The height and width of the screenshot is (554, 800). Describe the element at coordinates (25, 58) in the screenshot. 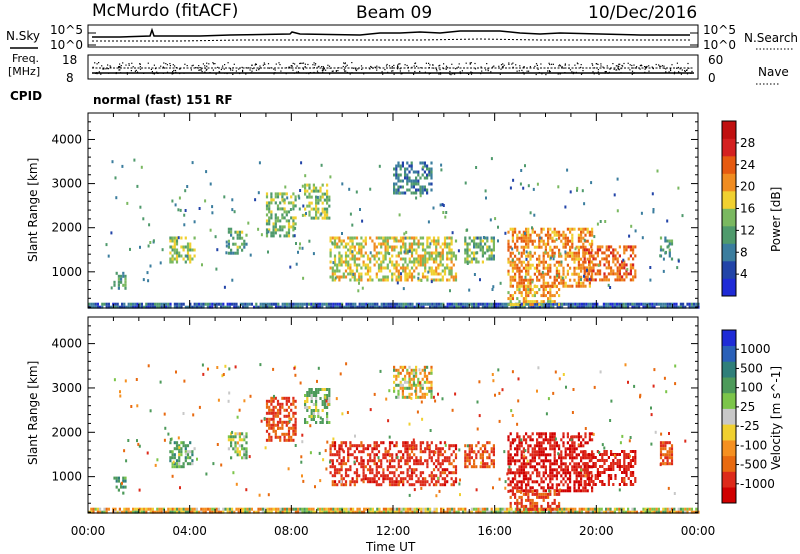

I see `freq-label-line1: Freq.` at that location.